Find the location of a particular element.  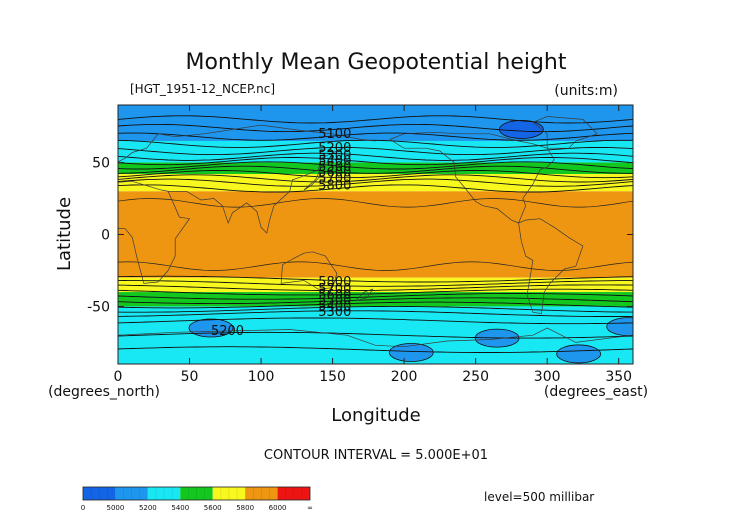

x-tick-label: 200 is located at coordinates (404, 377).